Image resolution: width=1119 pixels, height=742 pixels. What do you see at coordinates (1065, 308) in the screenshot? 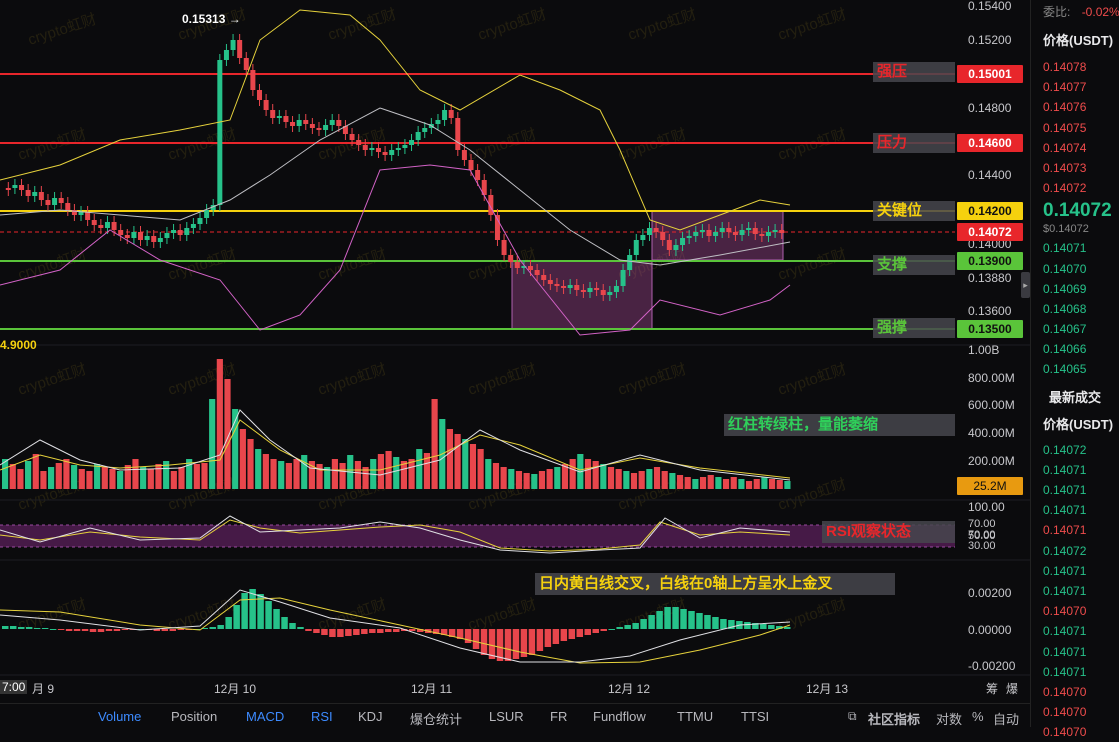
I see `bid-row: 0.14068` at bounding box center [1065, 308].